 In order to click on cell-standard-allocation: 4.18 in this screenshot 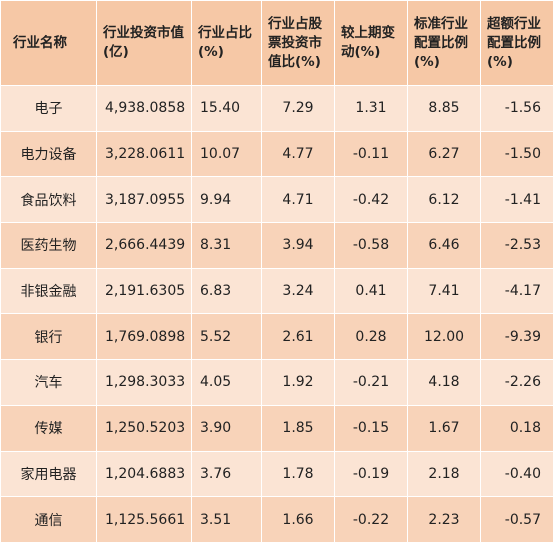, I will do `click(444, 382)`.